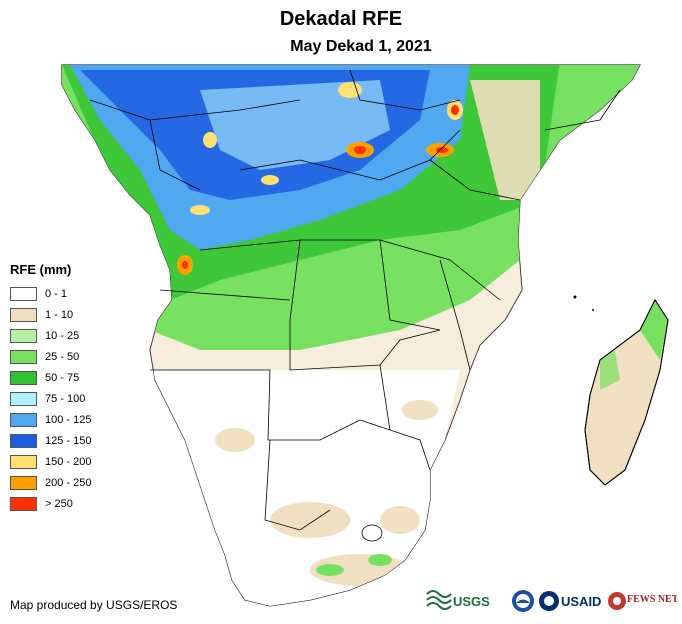  Describe the element at coordinates (50, 398) in the screenshot. I see `legend-item: 75 - 100` at that location.